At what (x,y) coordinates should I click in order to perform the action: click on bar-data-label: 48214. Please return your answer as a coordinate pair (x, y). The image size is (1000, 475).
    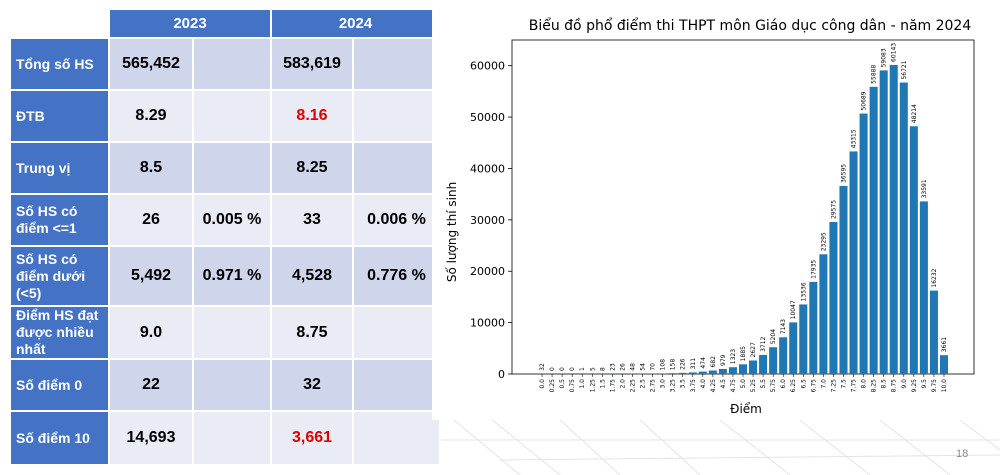
    Looking at the image, I should click on (914, 113).